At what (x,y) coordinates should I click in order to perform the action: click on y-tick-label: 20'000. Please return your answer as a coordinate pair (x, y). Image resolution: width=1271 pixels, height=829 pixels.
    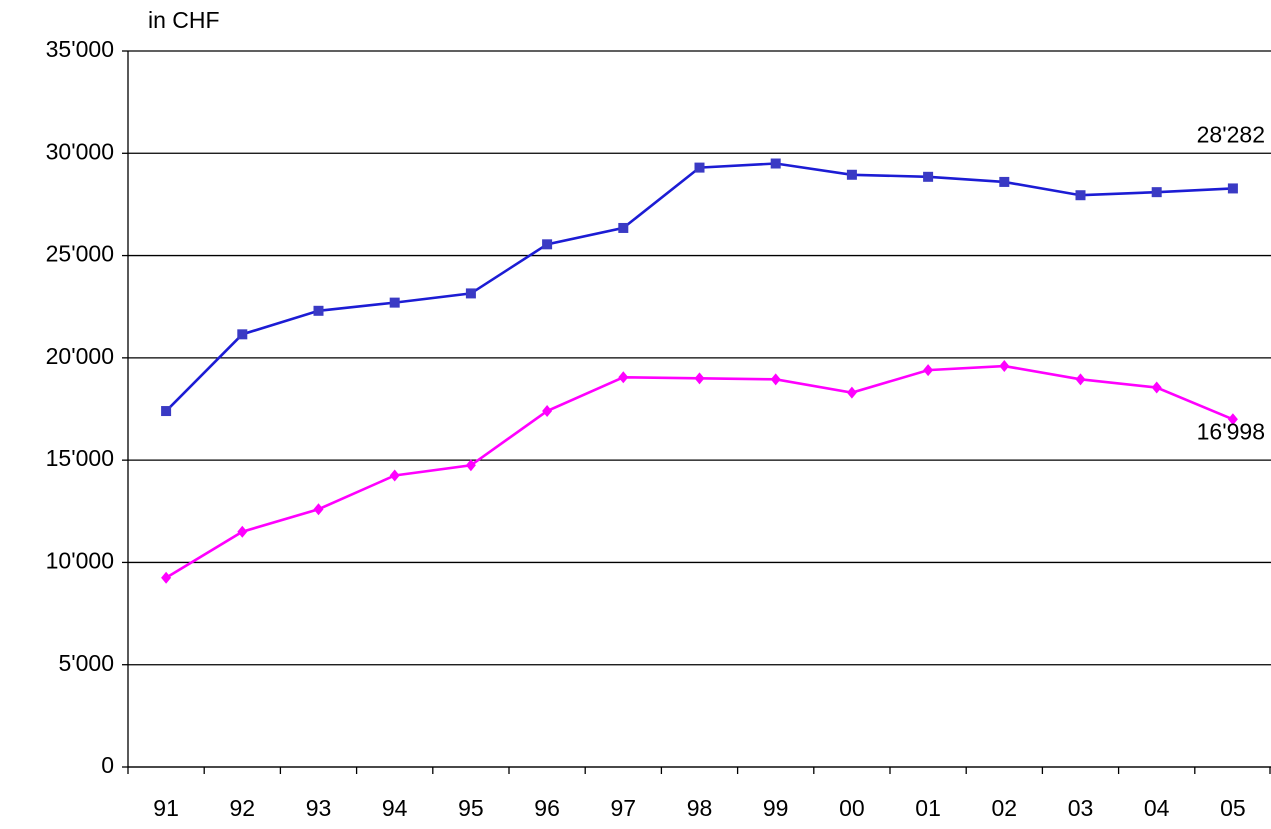
    Looking at the image, I should click on (80, 356).